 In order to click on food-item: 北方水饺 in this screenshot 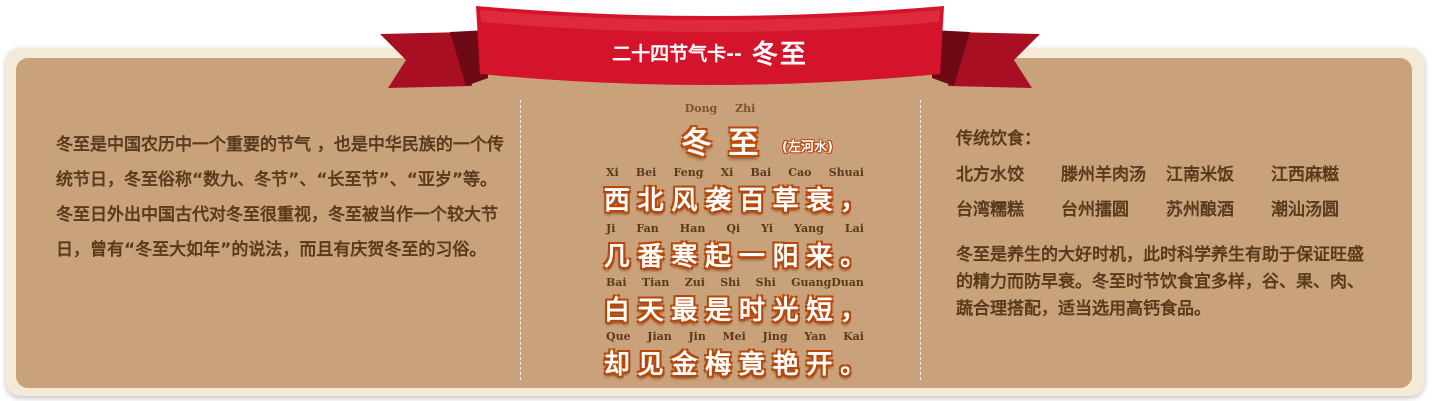, I will do `click(990, 175)`.